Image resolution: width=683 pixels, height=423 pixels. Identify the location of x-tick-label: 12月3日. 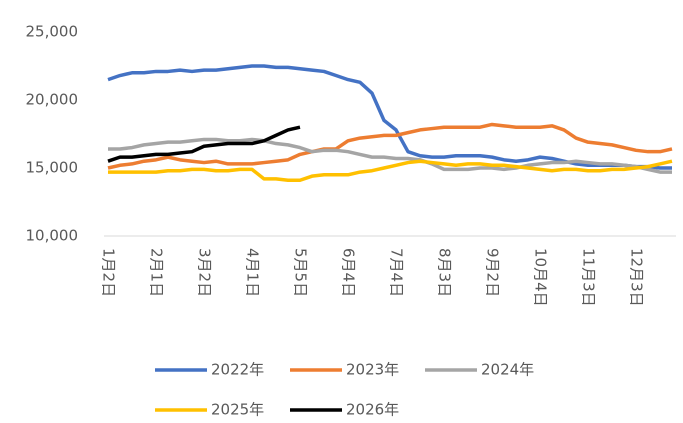
(637, 277).